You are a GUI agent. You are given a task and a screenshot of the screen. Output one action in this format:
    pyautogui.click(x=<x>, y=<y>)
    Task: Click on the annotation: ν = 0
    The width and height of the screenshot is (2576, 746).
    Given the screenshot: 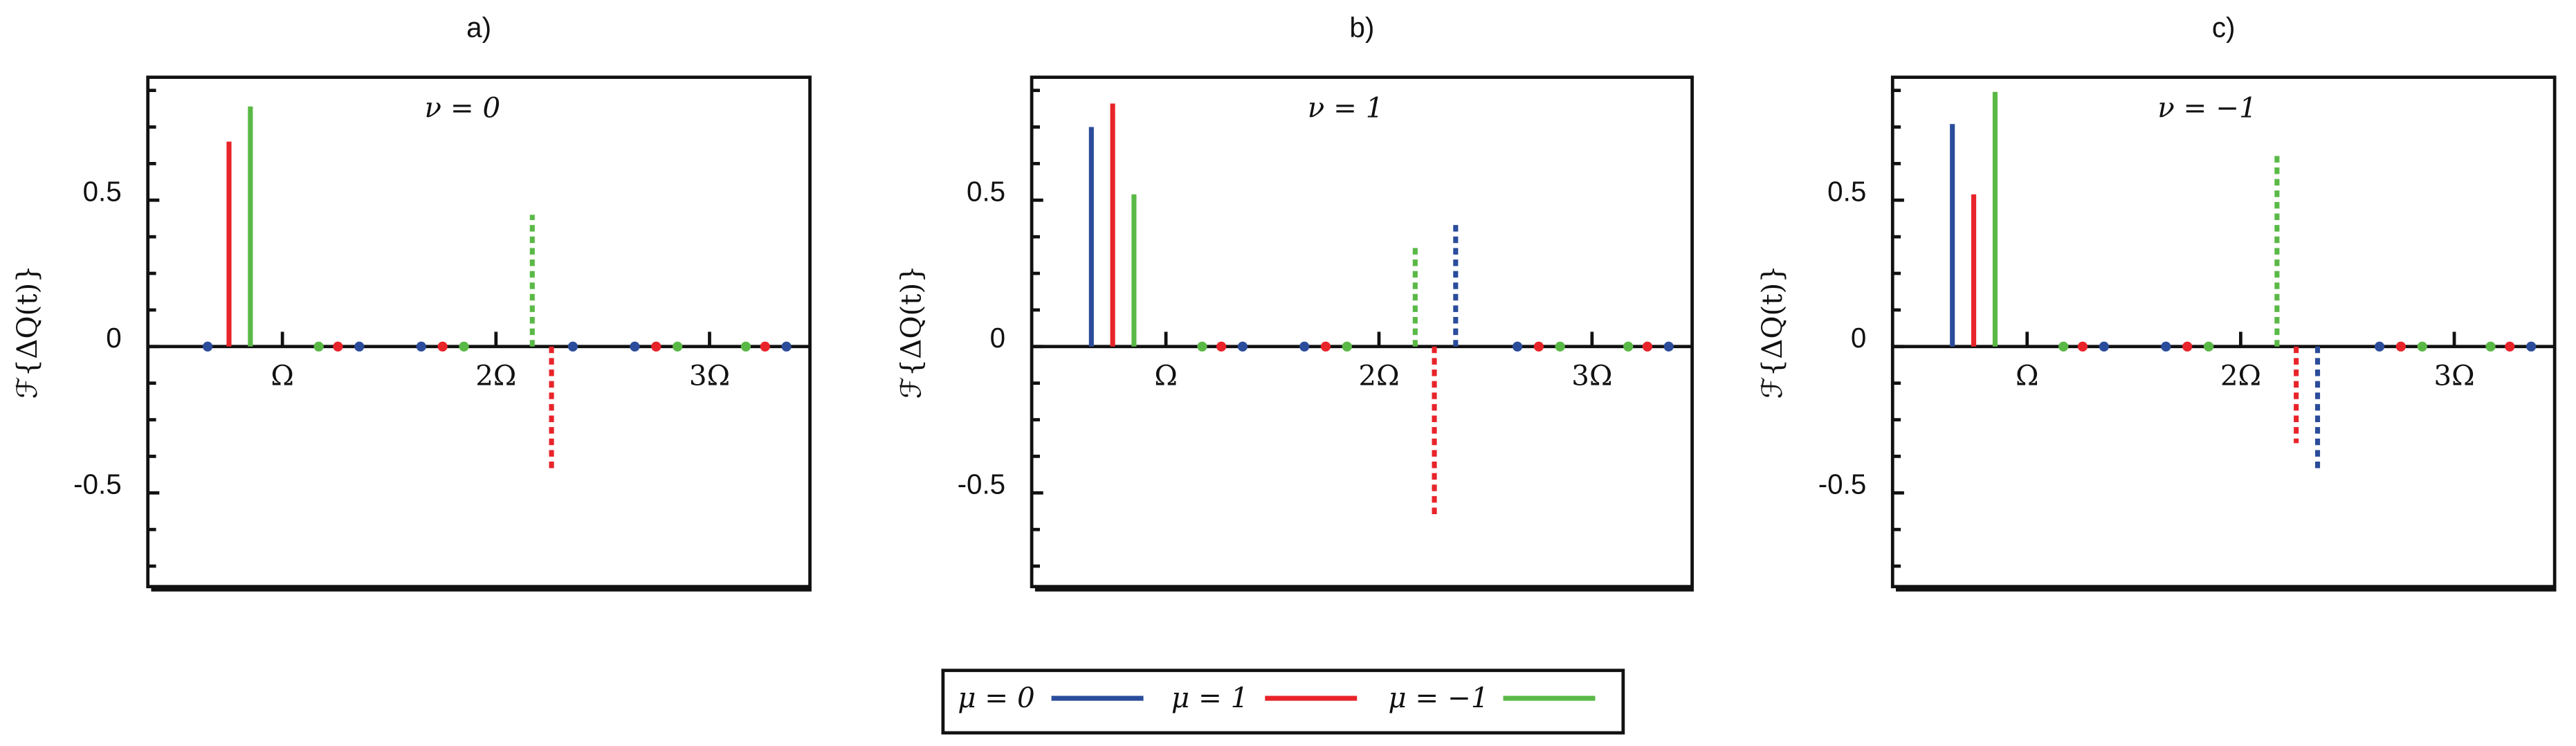 What is the action you would take?
    pyautogui.click(x=463, y=109)
    